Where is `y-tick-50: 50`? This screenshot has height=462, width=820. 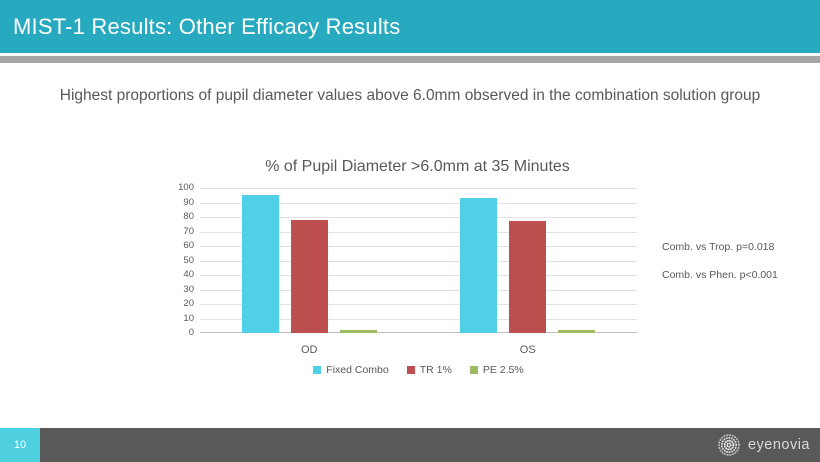 y-tick-50: 50 is located at coordinates (188, 260).